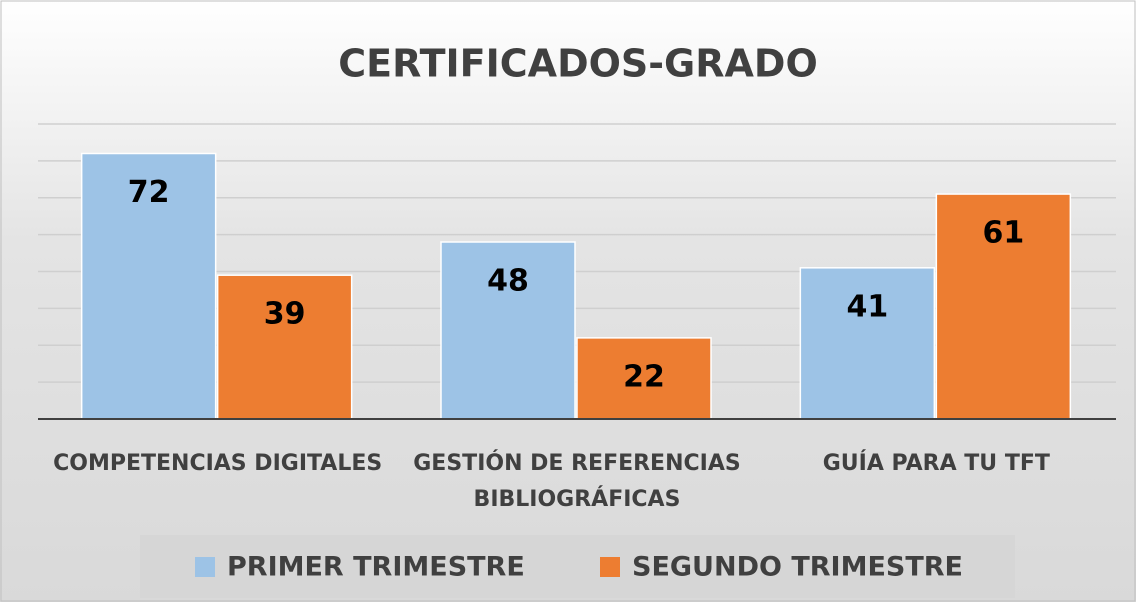 This screenshot has width=1136, height=602. I want to click on data-label: 61, so click(1003, 233).